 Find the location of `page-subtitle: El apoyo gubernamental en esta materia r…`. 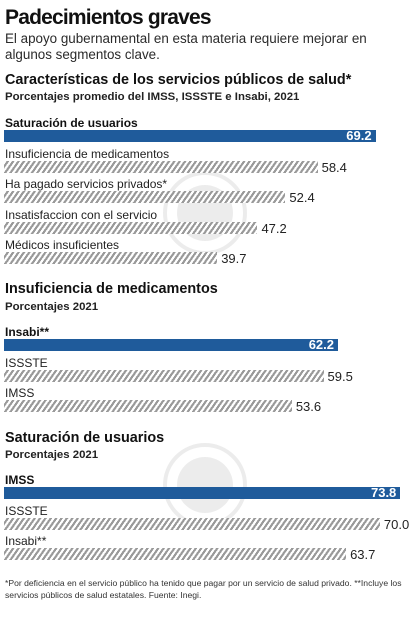

page-subtitle: El apoyo gubernamental en esta materia r… is located at coordinates (186, 46).